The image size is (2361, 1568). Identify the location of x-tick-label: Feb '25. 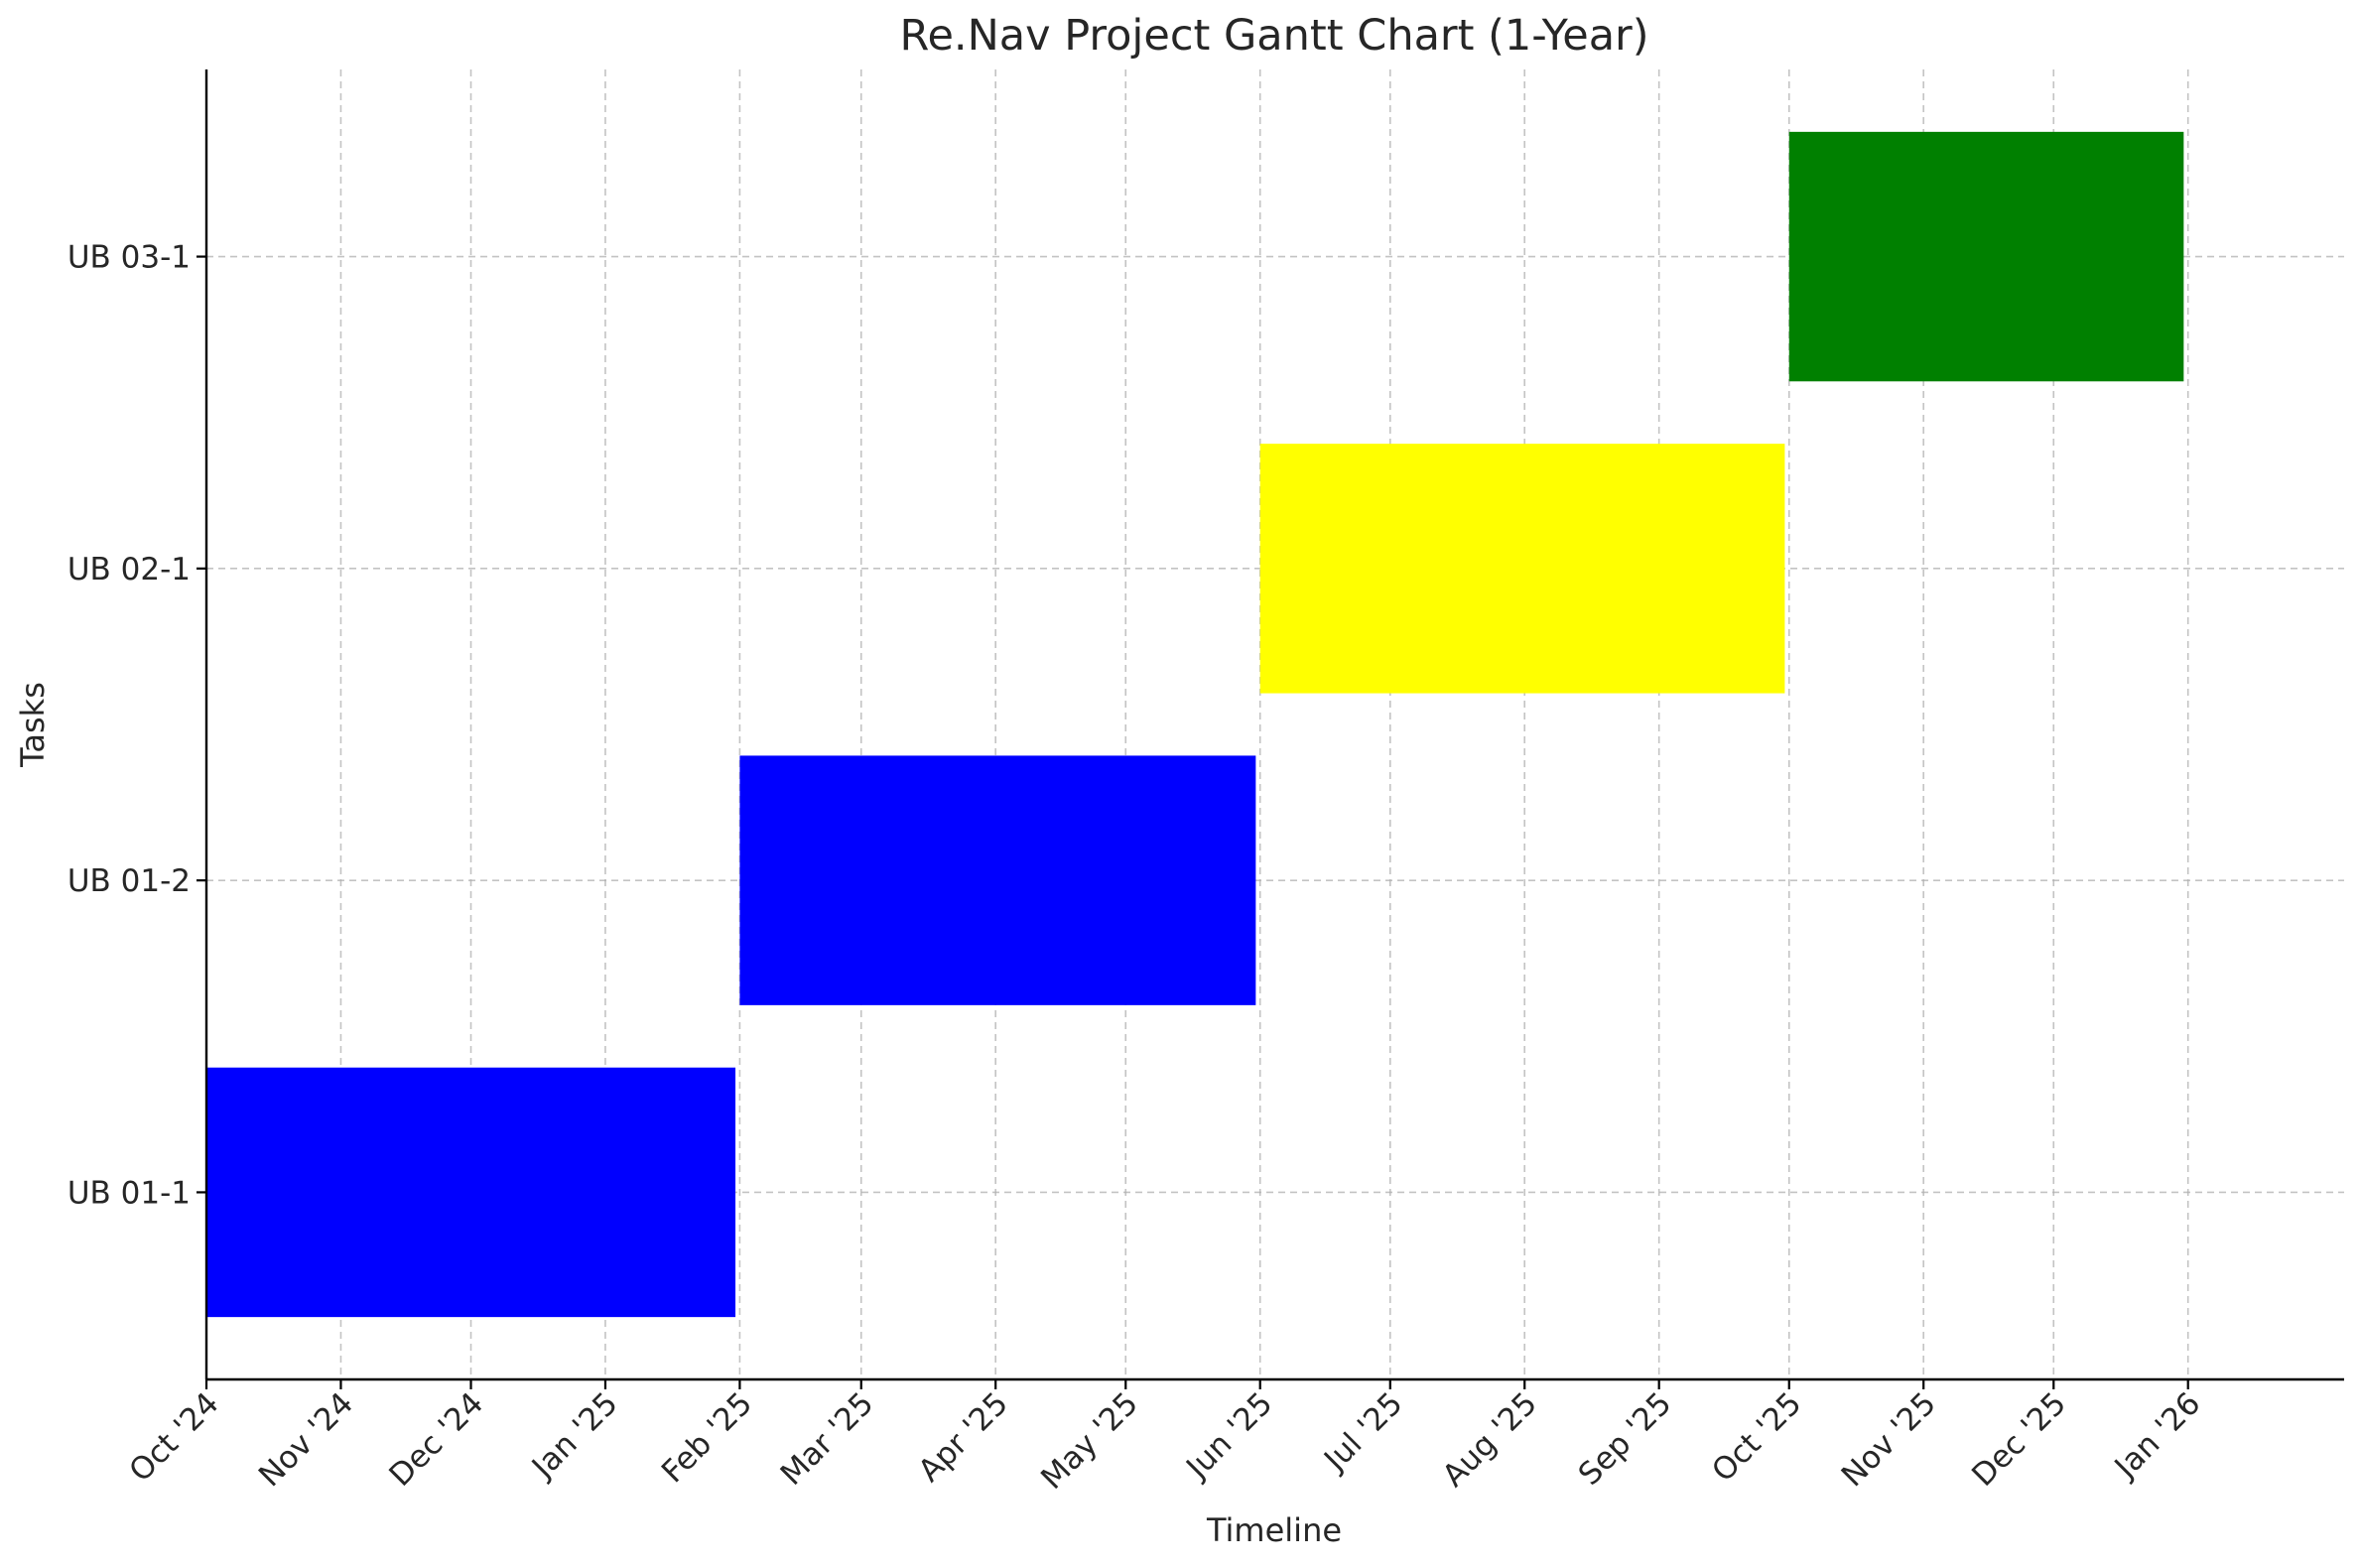
(707, 1437).